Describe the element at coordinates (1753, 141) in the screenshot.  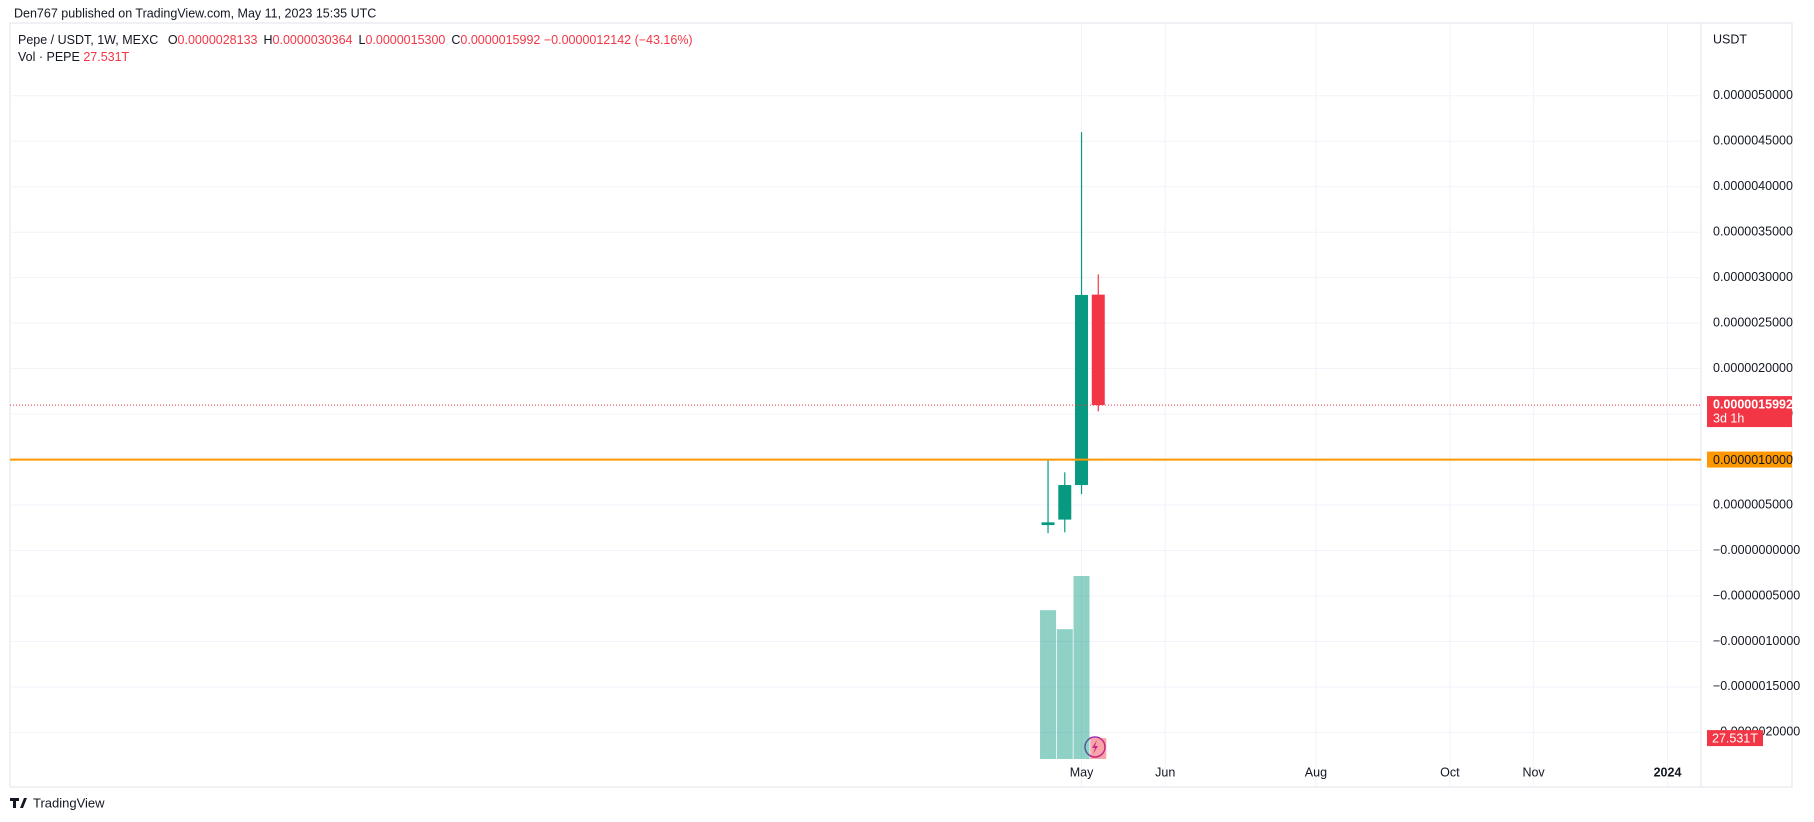
I see `y-tick-label: 0.0000045000` at that location.